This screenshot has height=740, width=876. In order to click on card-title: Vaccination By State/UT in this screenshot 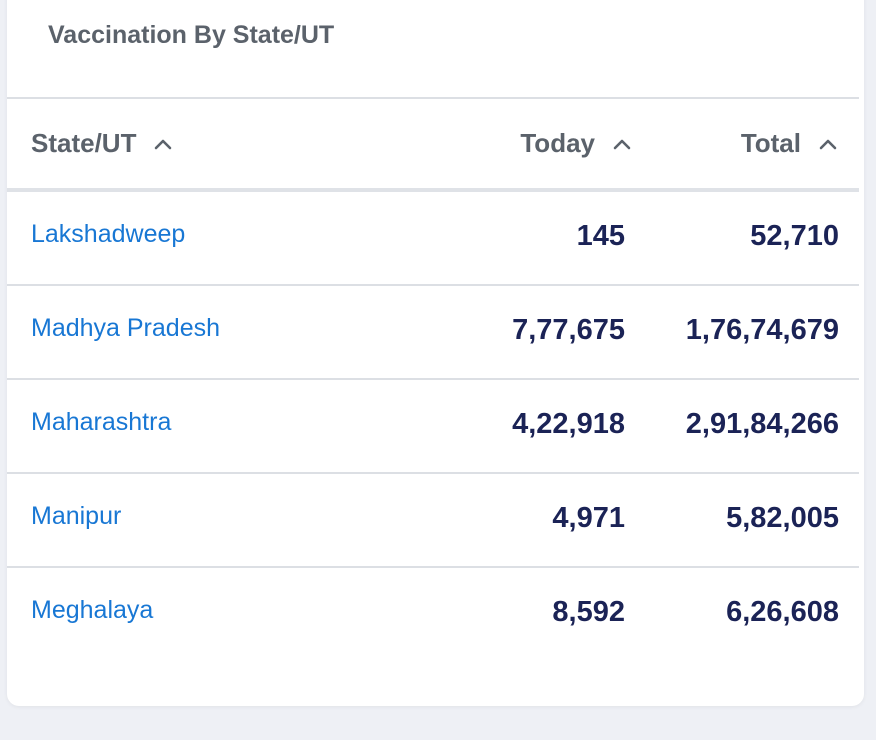, I will do `click(191, 35)`.